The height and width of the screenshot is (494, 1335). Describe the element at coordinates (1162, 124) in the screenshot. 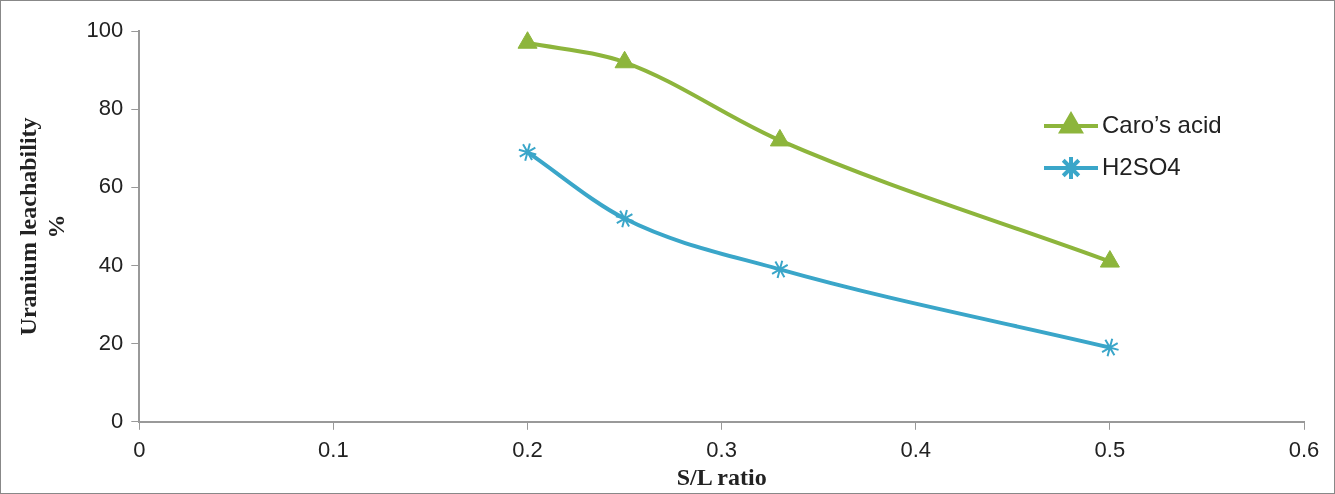

I see `legend-label: Caro’s acid` at that location.